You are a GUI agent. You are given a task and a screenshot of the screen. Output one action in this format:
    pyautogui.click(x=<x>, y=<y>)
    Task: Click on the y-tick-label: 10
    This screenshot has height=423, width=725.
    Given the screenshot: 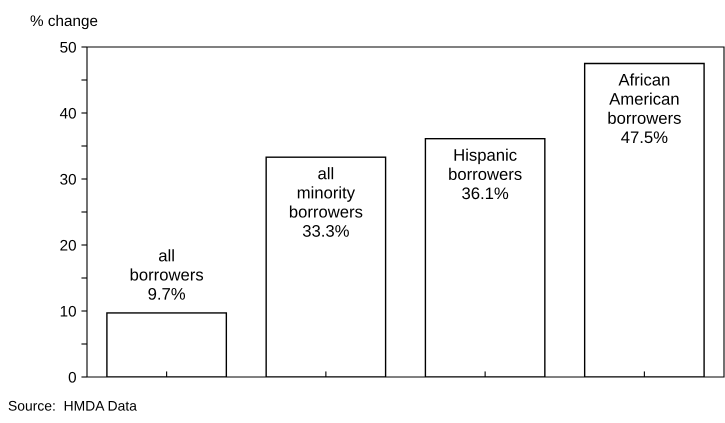 What is the action you would take?
    pyautogui.click(x=68, y=311)
    